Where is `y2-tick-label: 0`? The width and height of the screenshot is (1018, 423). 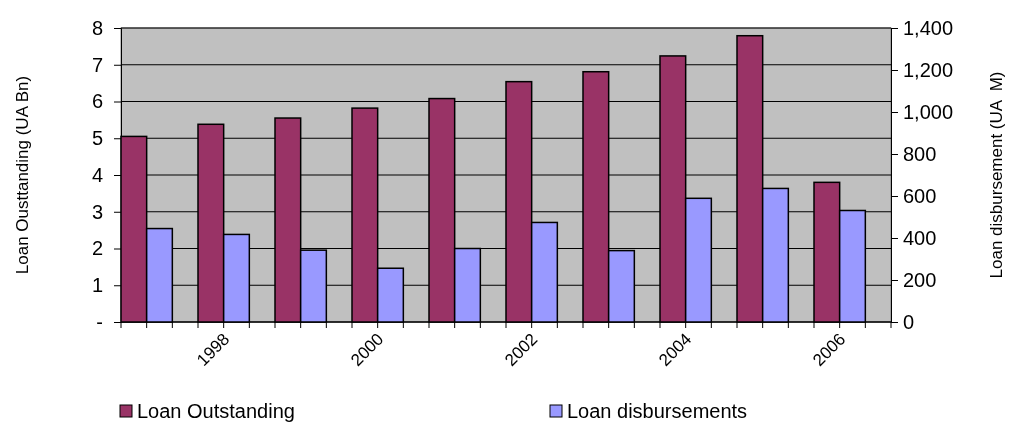
y2-tick-label: 0 is located at coordinates (909, 321).